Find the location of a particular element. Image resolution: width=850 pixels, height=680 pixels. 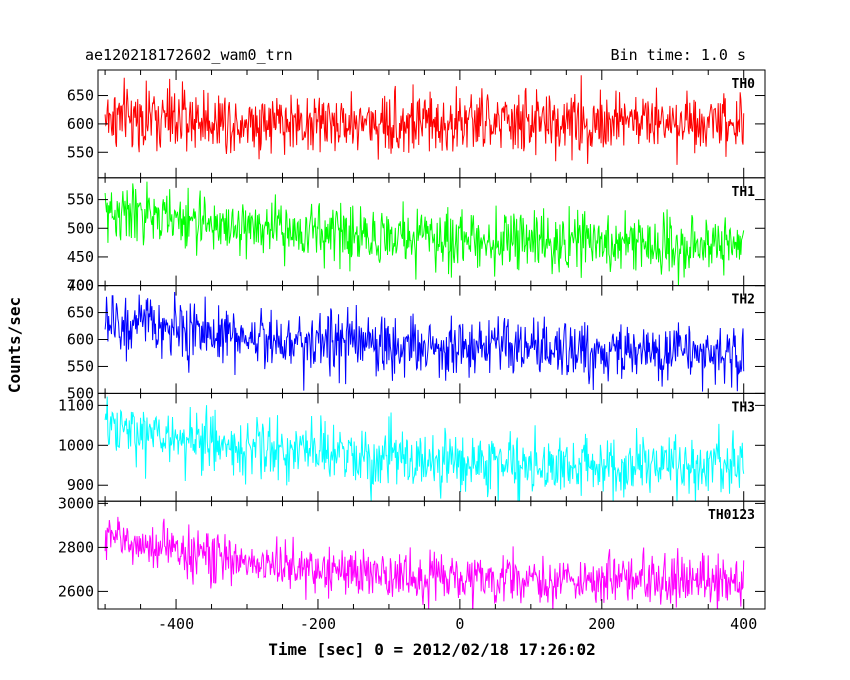

panel-frame-th3 is located at coordinates (431, 447).